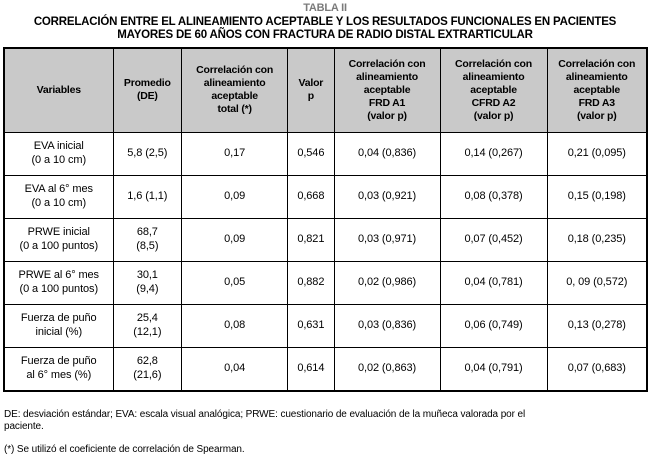 This screenshot has height=467, width=650. What do you see at coordinates (147, 282) in the screenshot?
I see `promedio-cell: 30,1 (9,4)` at bounding box center [147, 282].